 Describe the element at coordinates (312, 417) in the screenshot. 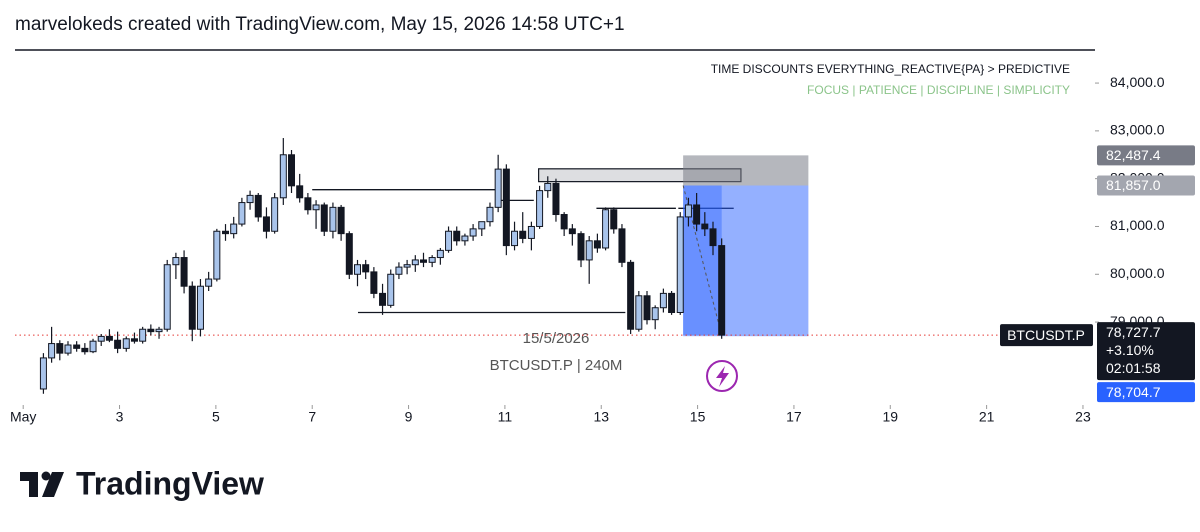

I see `x-tick-label: 7` at that location.